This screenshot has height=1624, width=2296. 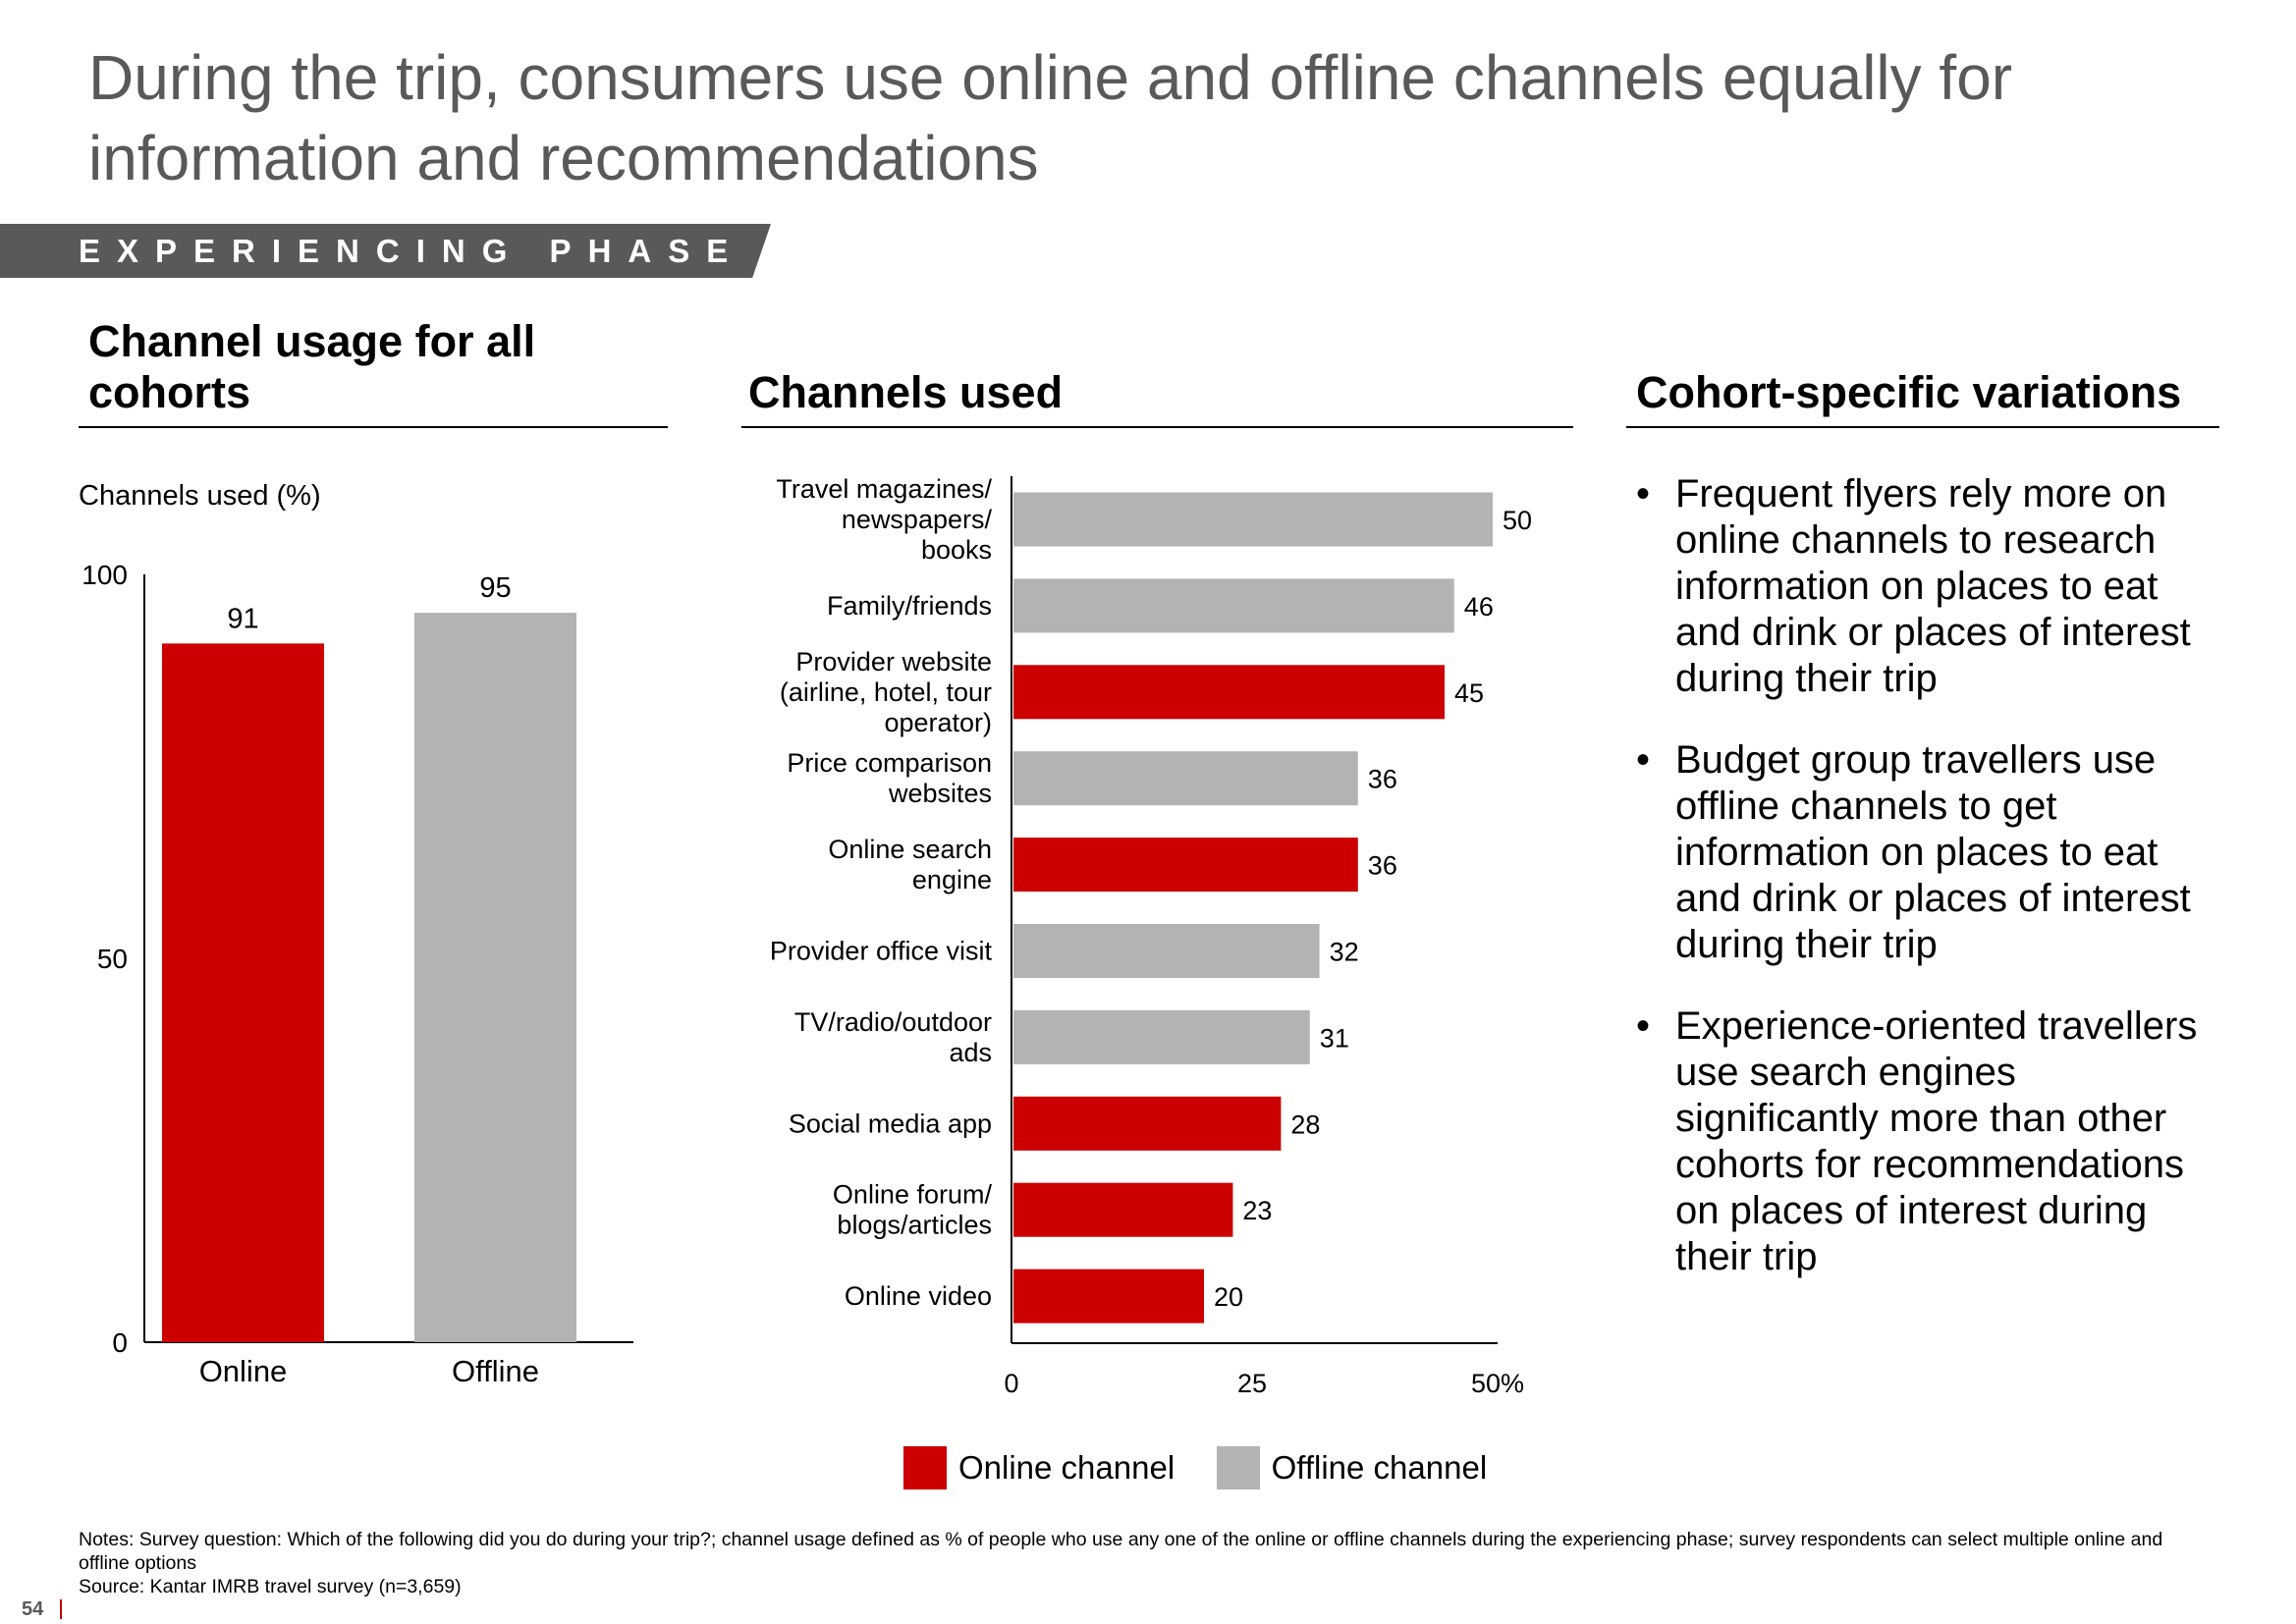 I want to click on category-label-line: Price comparison, so click(x=889, y=763).